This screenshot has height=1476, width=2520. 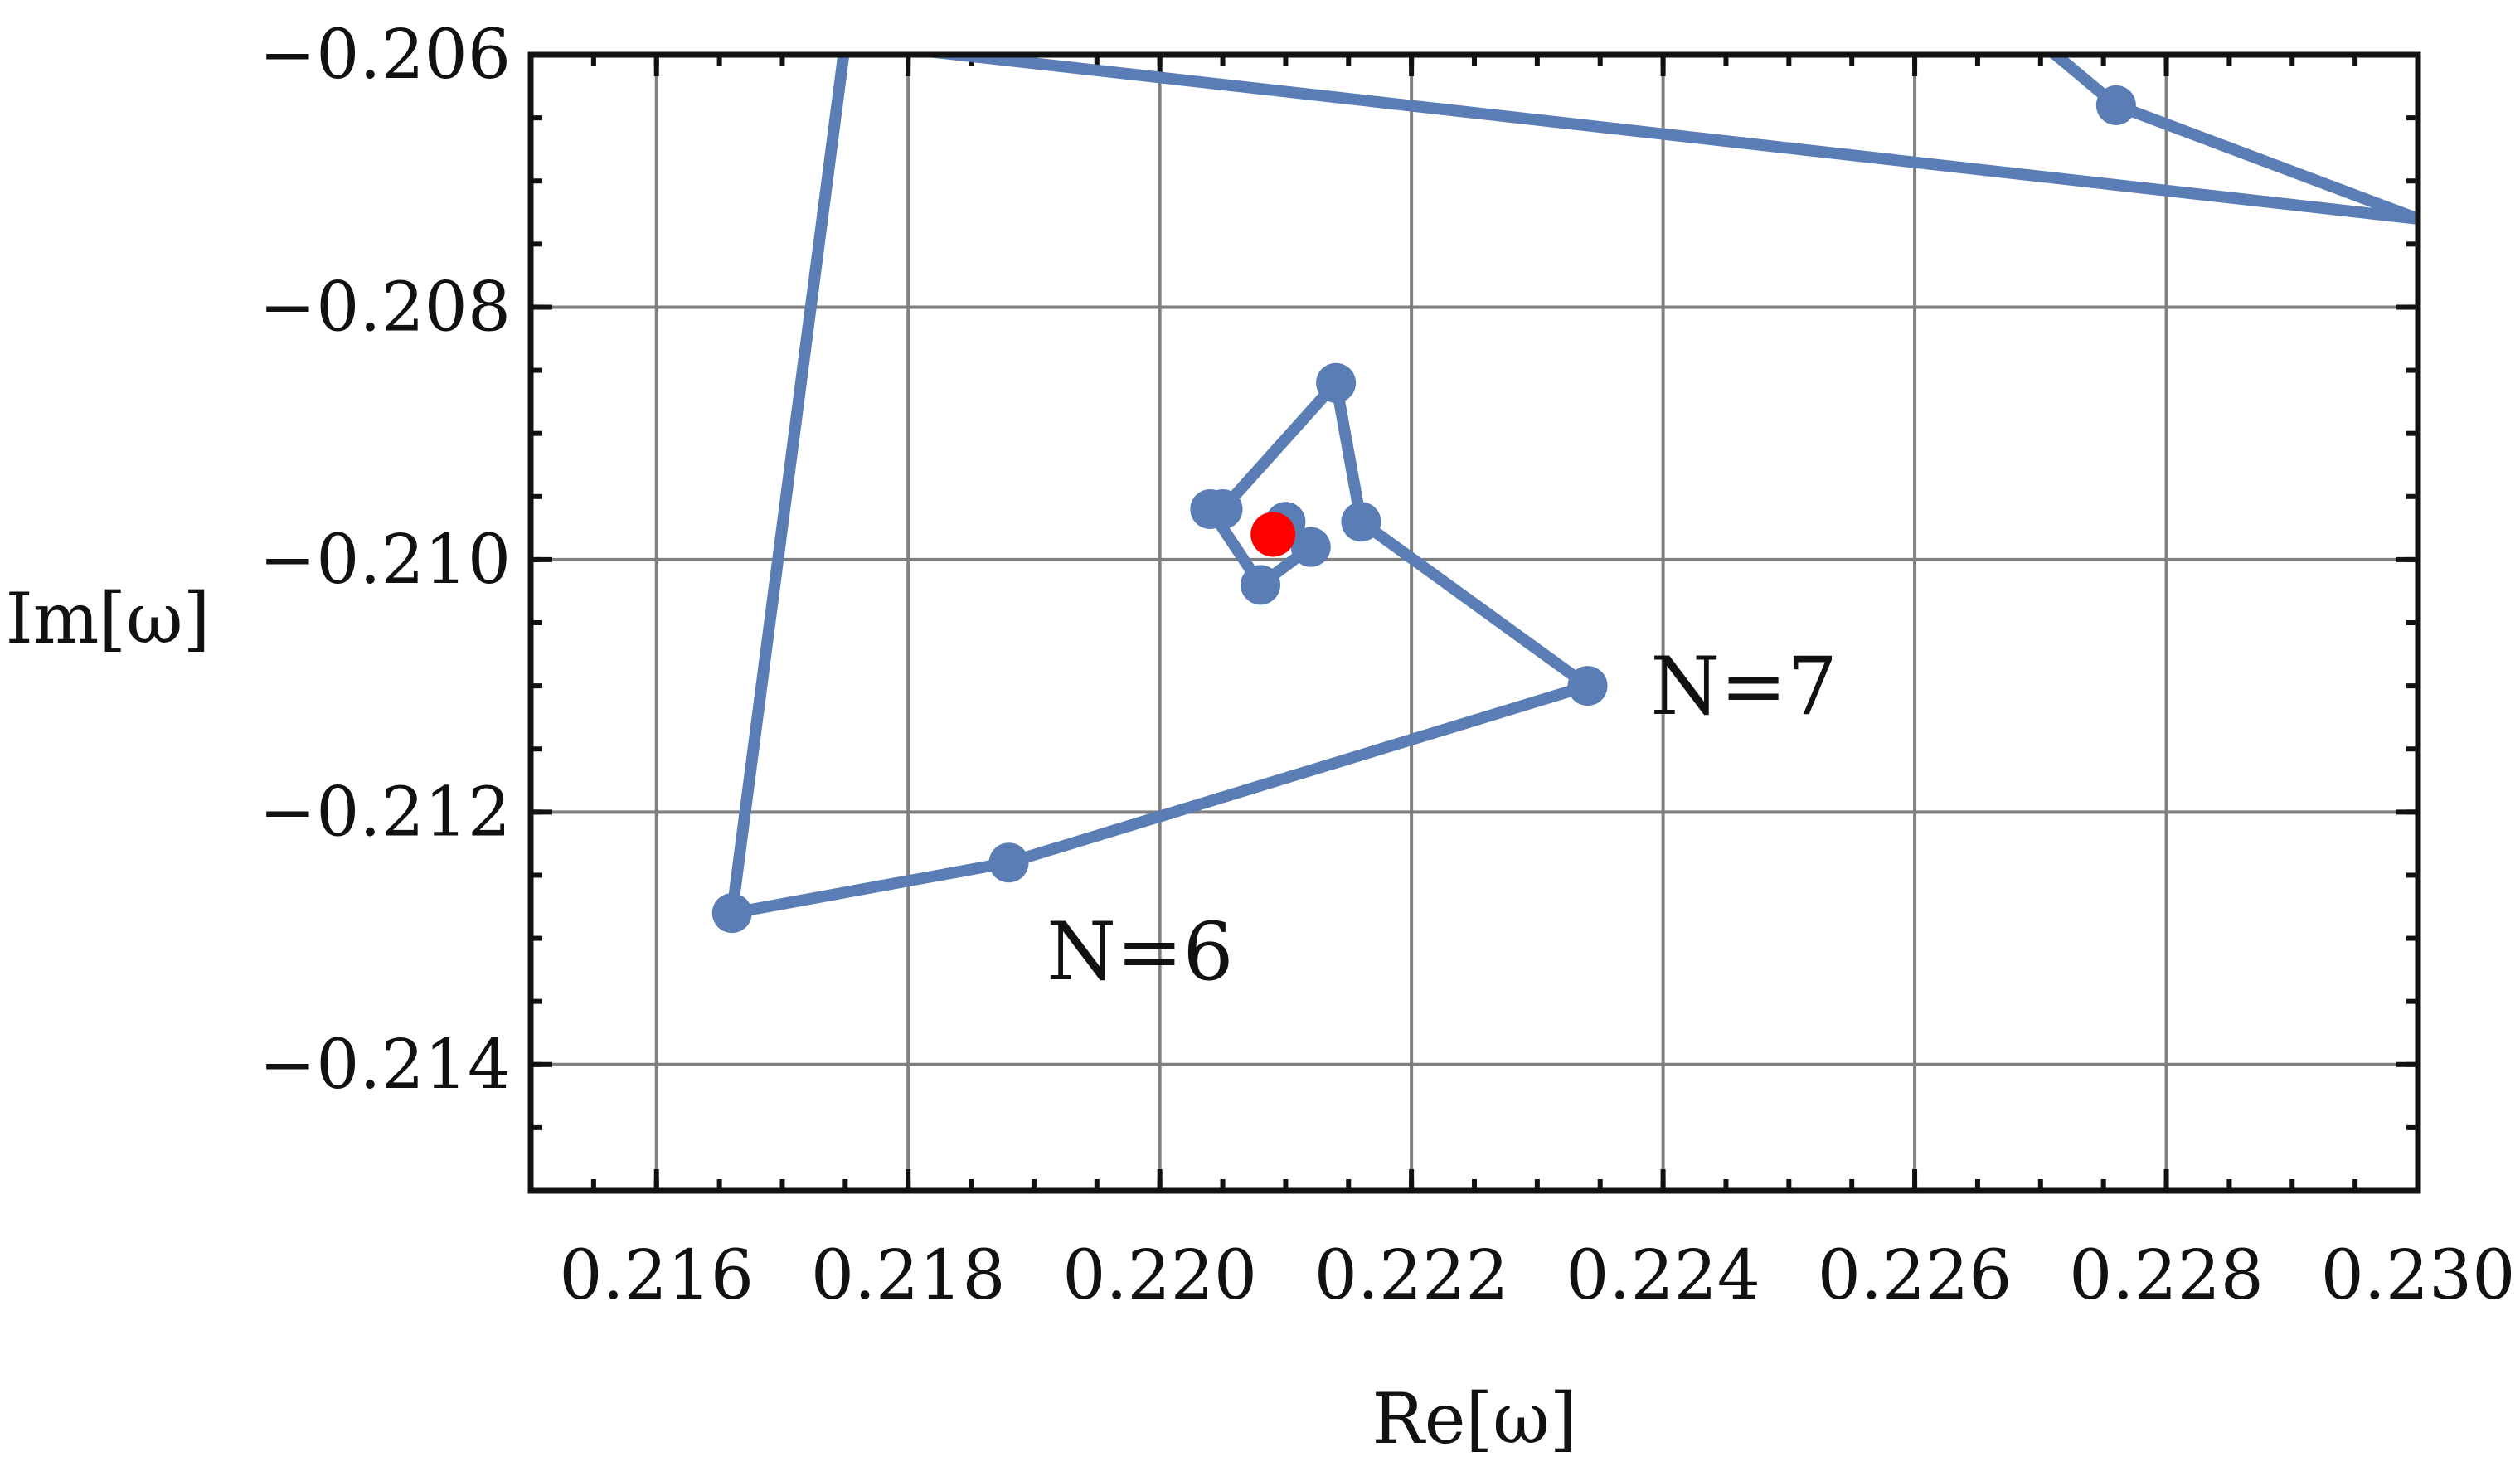 What do you see at coordinates (385, 56) in the screenshot?
I see `y-tick-label: −0.206` at bounding box center [385, 56].